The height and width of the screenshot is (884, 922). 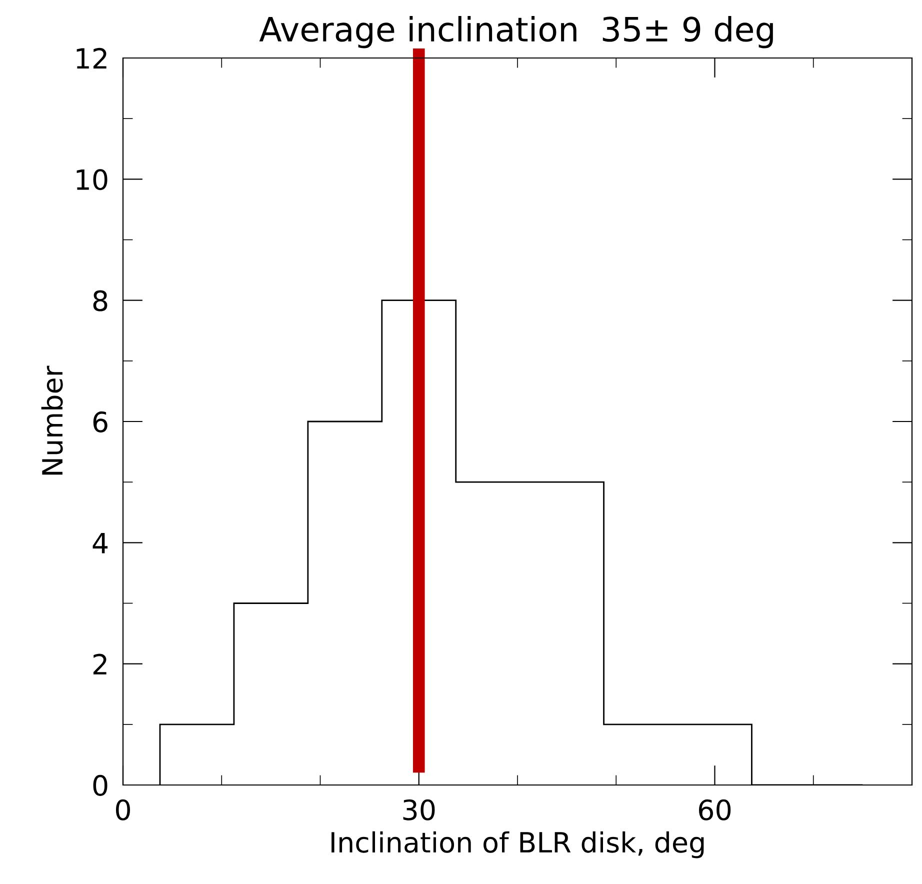 I want to click on y-tick-label: 8, so click(x=100, y=301).